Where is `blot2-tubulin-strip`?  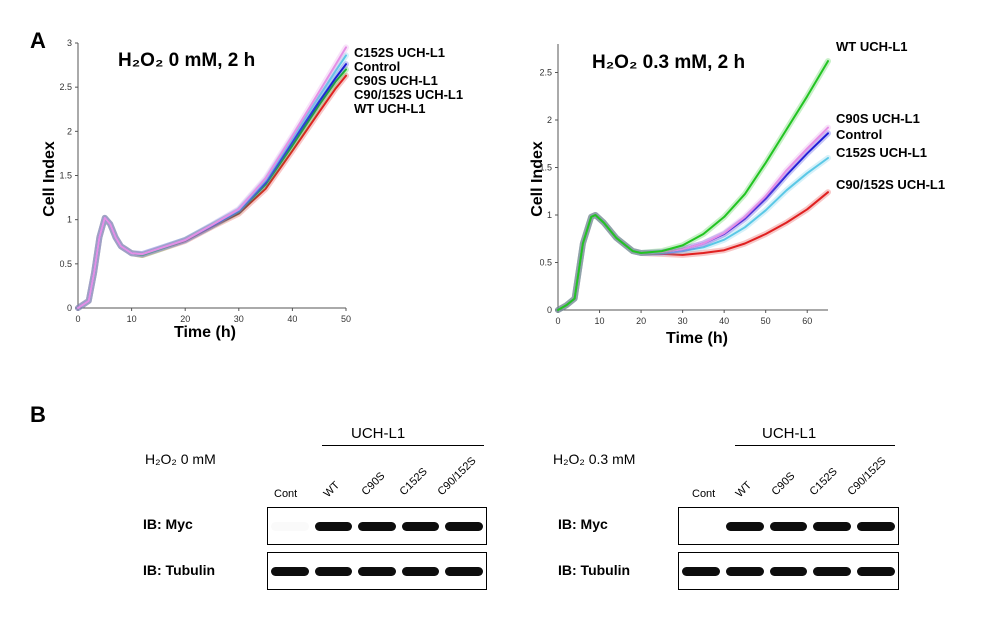 blot2-tubulin-strip is located at coordinates (788, 571).